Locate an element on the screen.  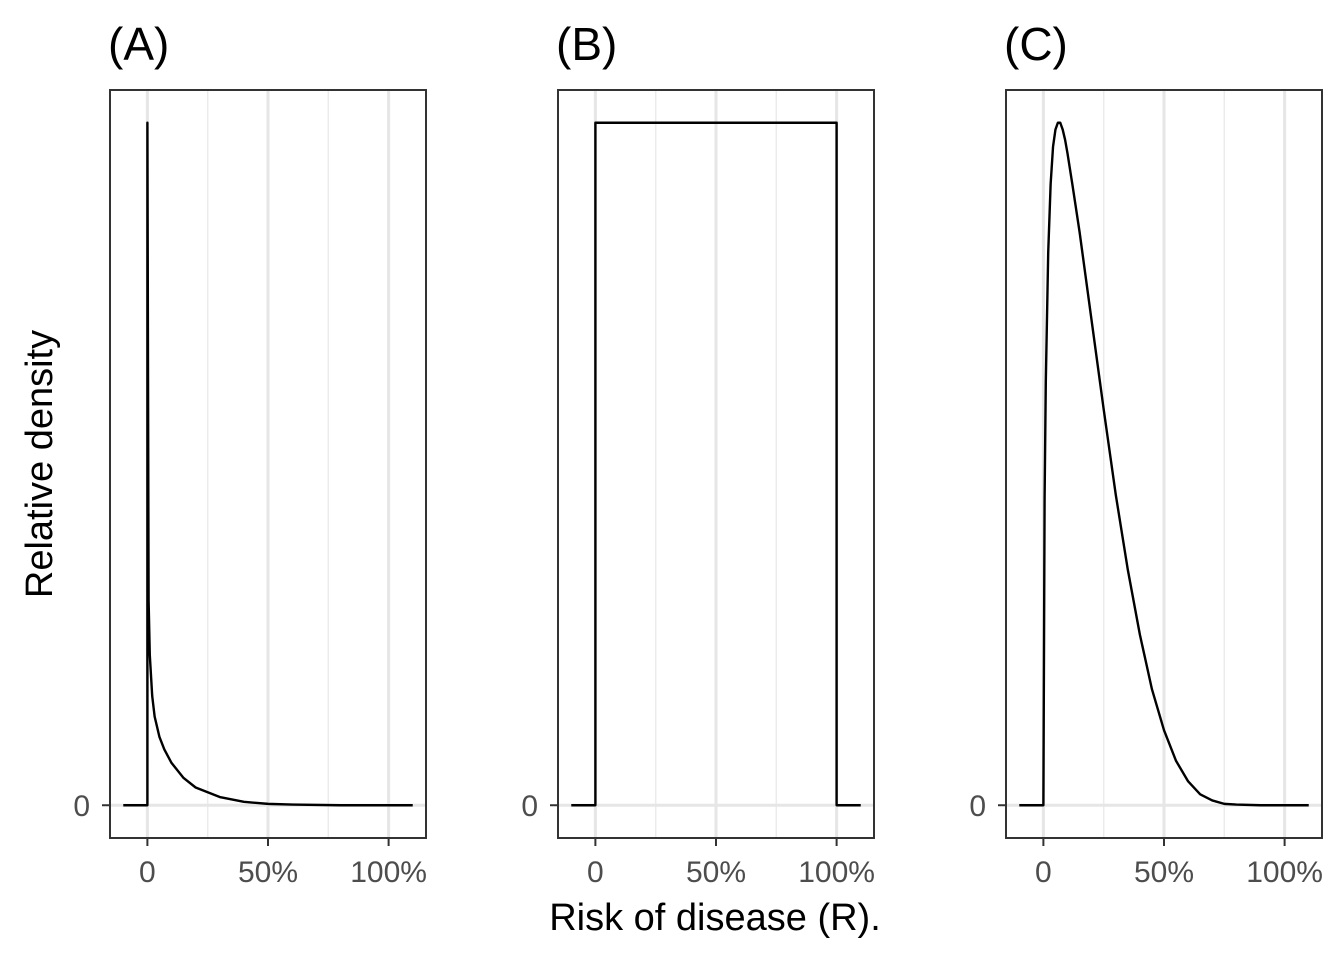
panel-title: (C) is located at coordinates (1036, 44).